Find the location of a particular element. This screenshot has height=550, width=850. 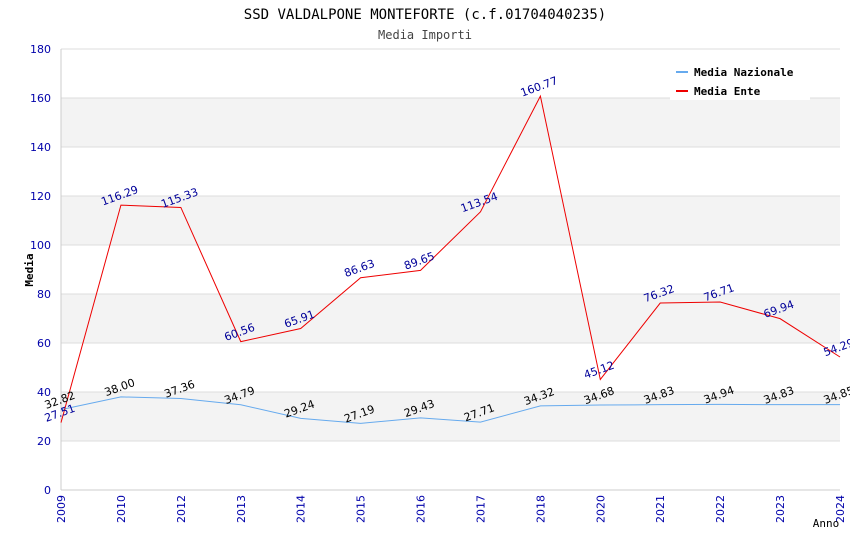

data-label: 89.65 is located at coordinates (419, 261).